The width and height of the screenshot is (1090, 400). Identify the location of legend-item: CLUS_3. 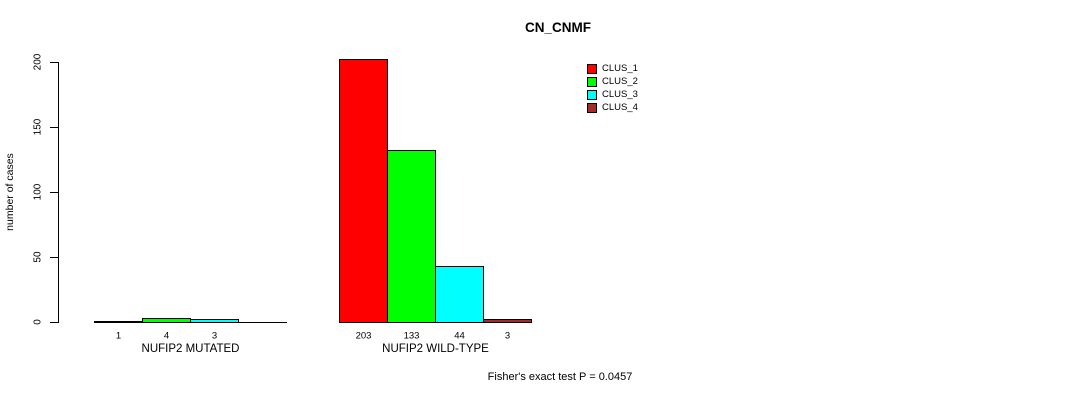
(612, 94).